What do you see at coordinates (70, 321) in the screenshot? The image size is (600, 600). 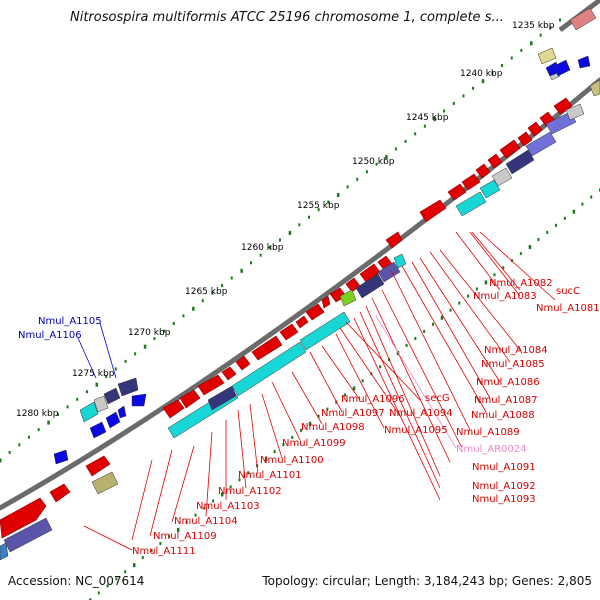 I see `gene-label: Nmul_A1105` at bounding box center [70, 321].